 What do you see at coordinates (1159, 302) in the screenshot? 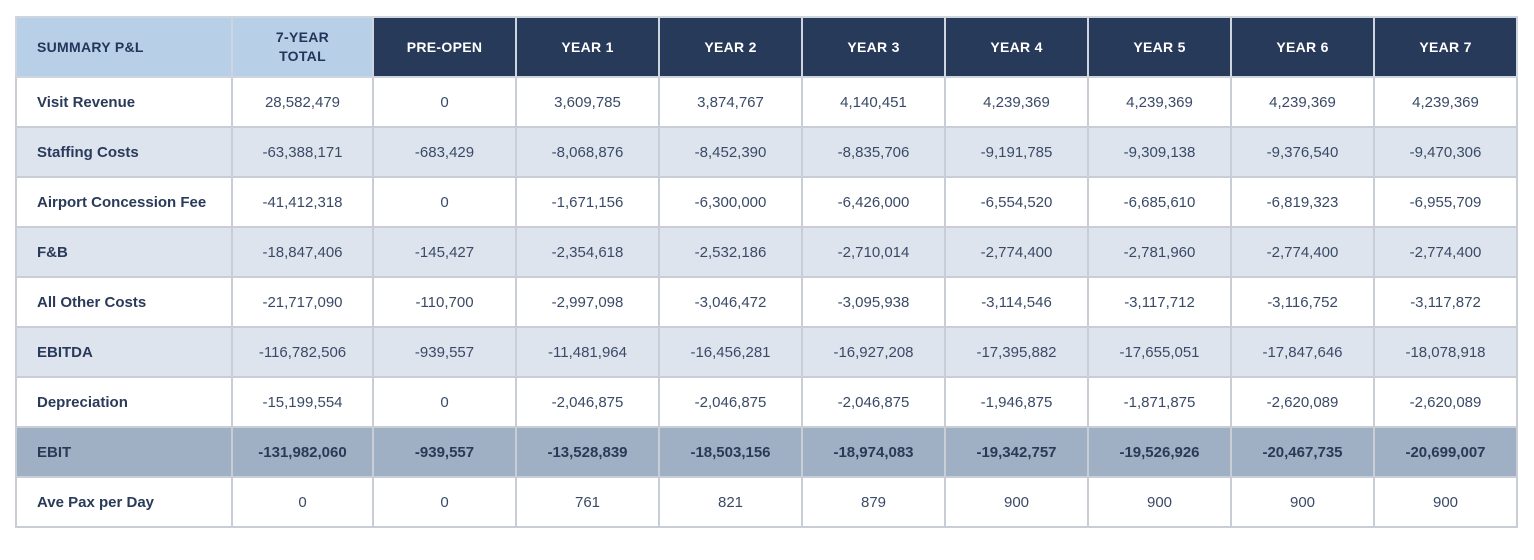
I see `cell-value: -3,117,712` at bounding box center [1159, 302].